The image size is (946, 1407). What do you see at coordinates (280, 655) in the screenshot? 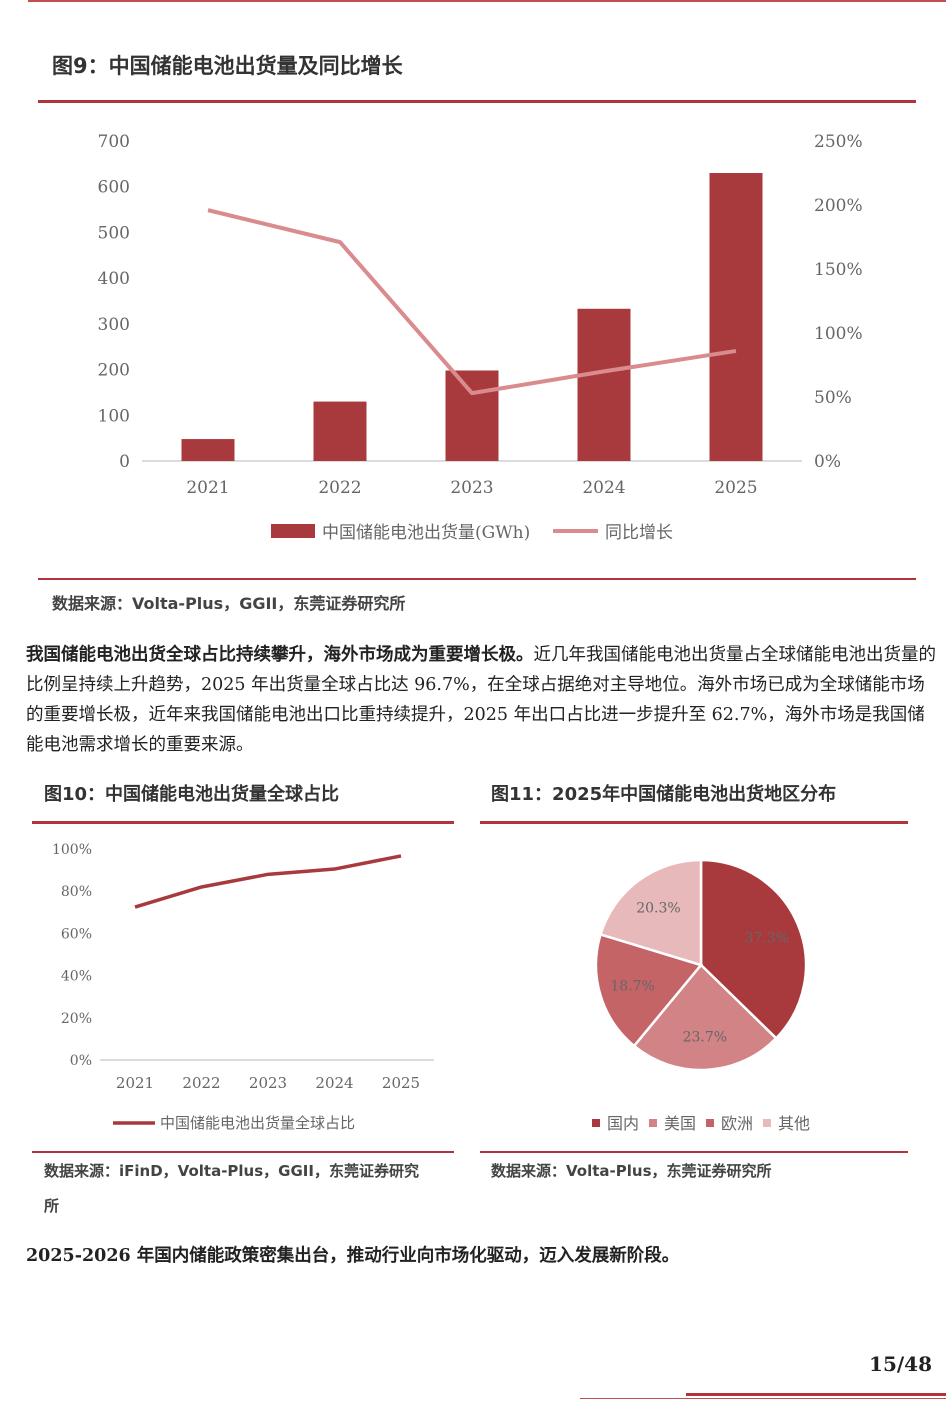
I see `paragraph-1-lead: 我国储能电池出货全球占比持续攀升，海外市场成为重要增长极。` at bounding box center [280, 655].